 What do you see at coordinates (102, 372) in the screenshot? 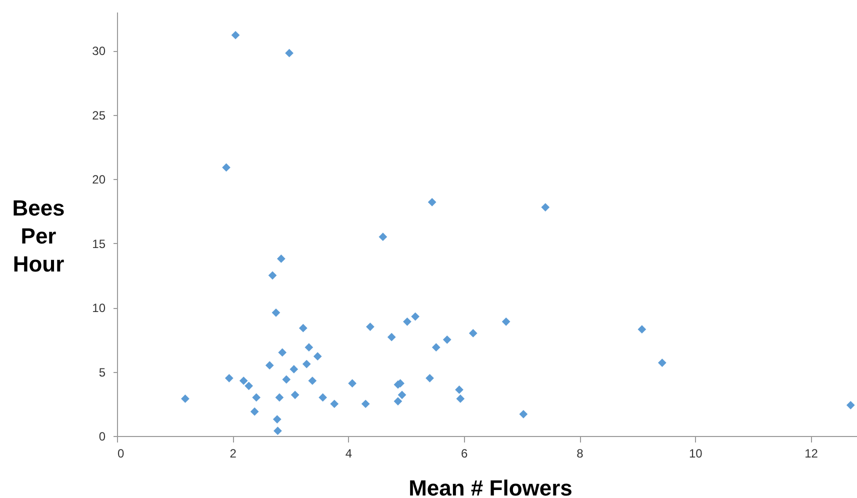
I see `y-tick-label: 5` at bounding box center [102, 372].